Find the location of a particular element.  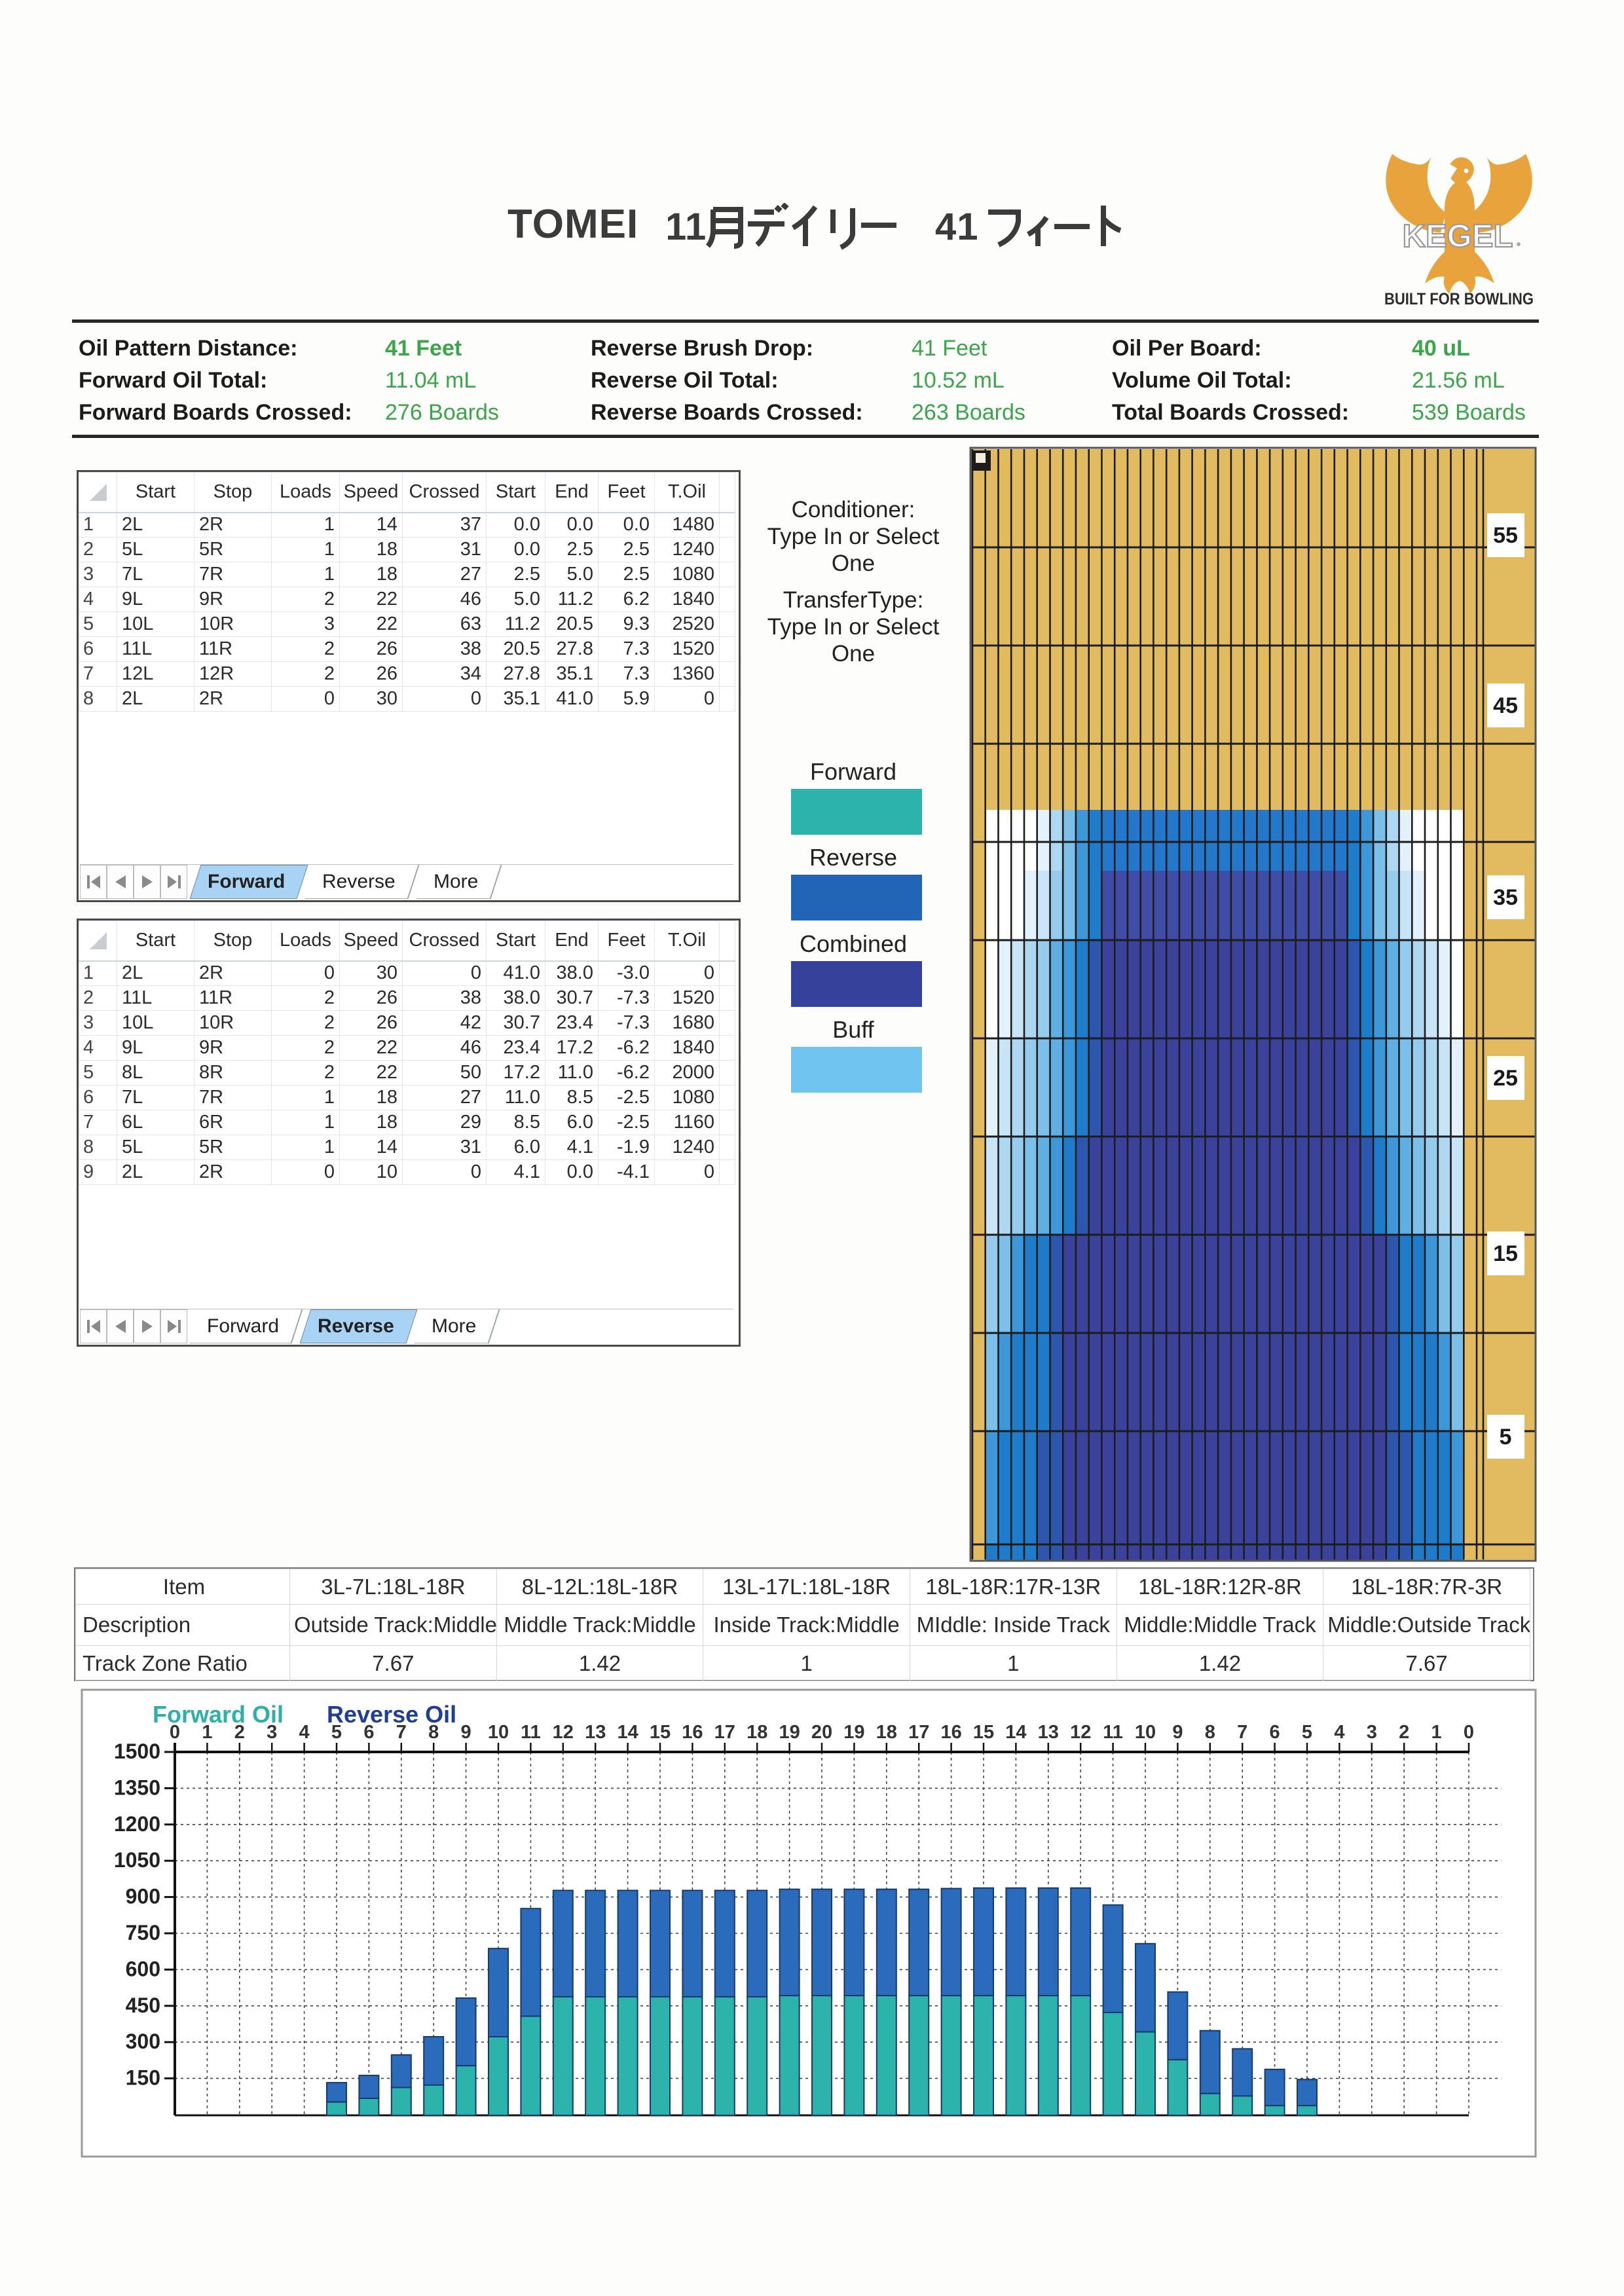

svg-text: 1500 is located at coordinates (137, 1751).